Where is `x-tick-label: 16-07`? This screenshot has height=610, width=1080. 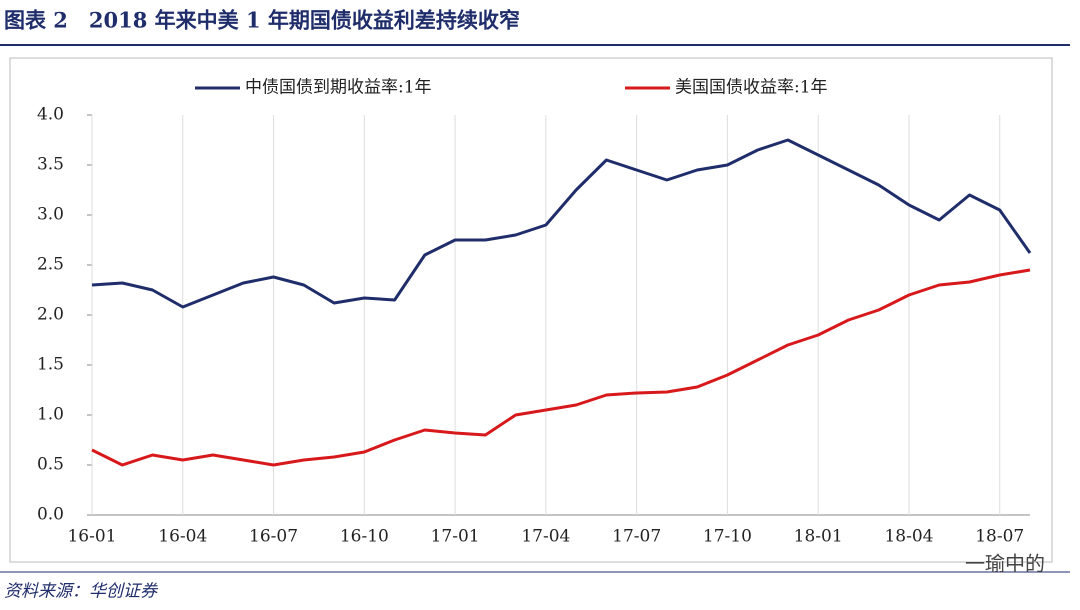
x-tick-label: 16-07 is located at coordinates (273, 537).